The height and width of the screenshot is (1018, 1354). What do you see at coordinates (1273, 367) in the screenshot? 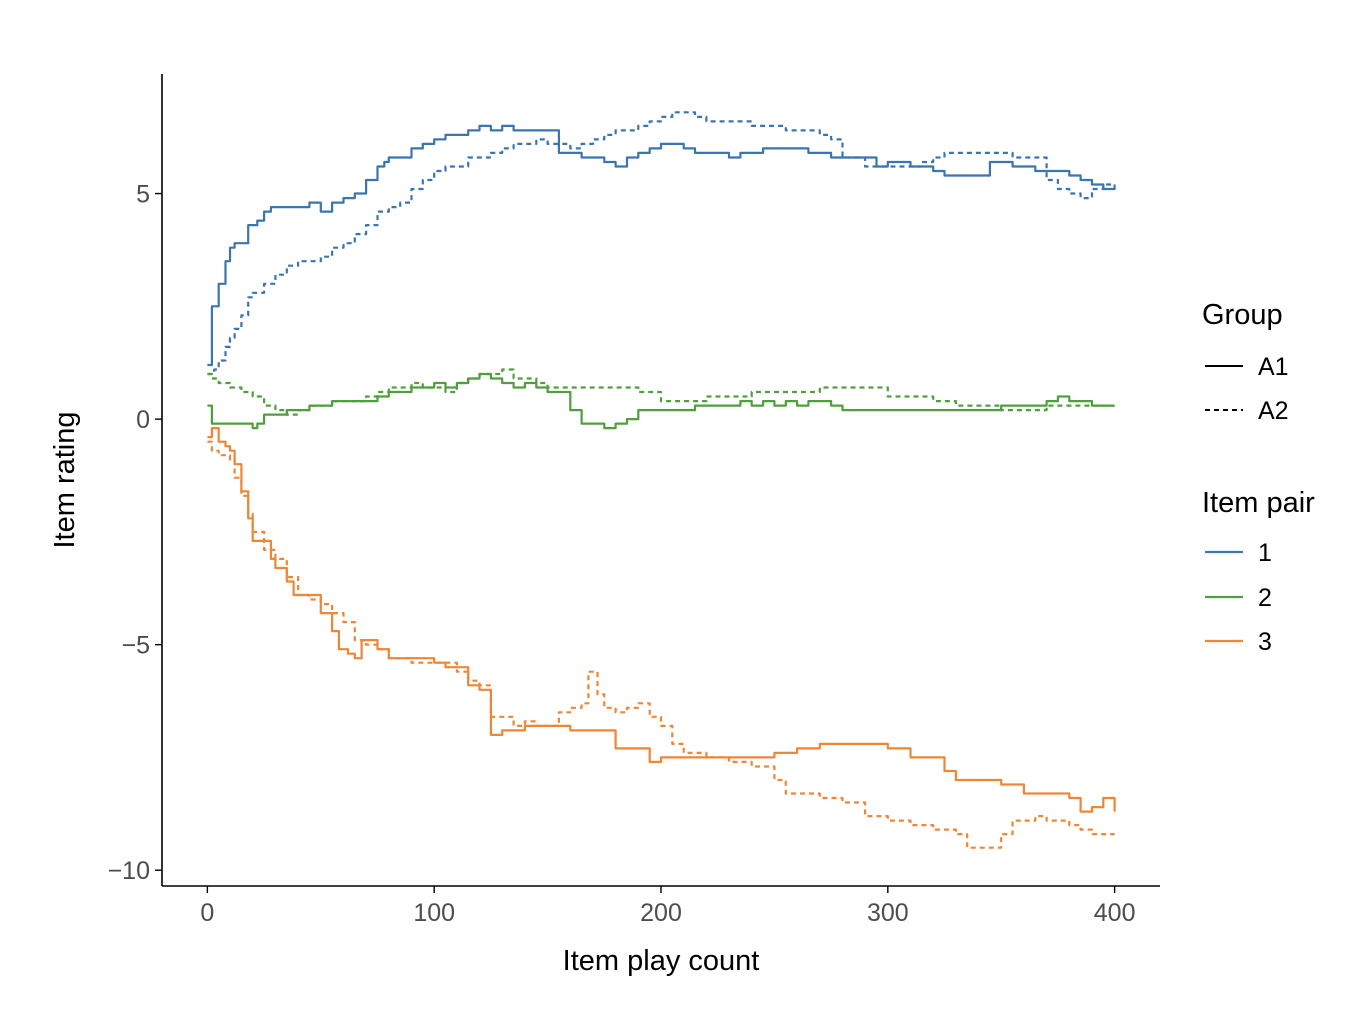
I see `legend-entry-a1: A1` at bounding box center [1273, 367].